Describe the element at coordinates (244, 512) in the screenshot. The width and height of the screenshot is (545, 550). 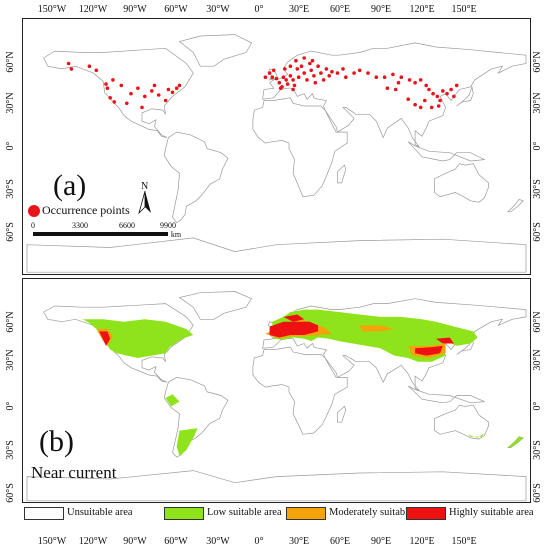
I see `legend-label-low: Low suitable area` at that location.